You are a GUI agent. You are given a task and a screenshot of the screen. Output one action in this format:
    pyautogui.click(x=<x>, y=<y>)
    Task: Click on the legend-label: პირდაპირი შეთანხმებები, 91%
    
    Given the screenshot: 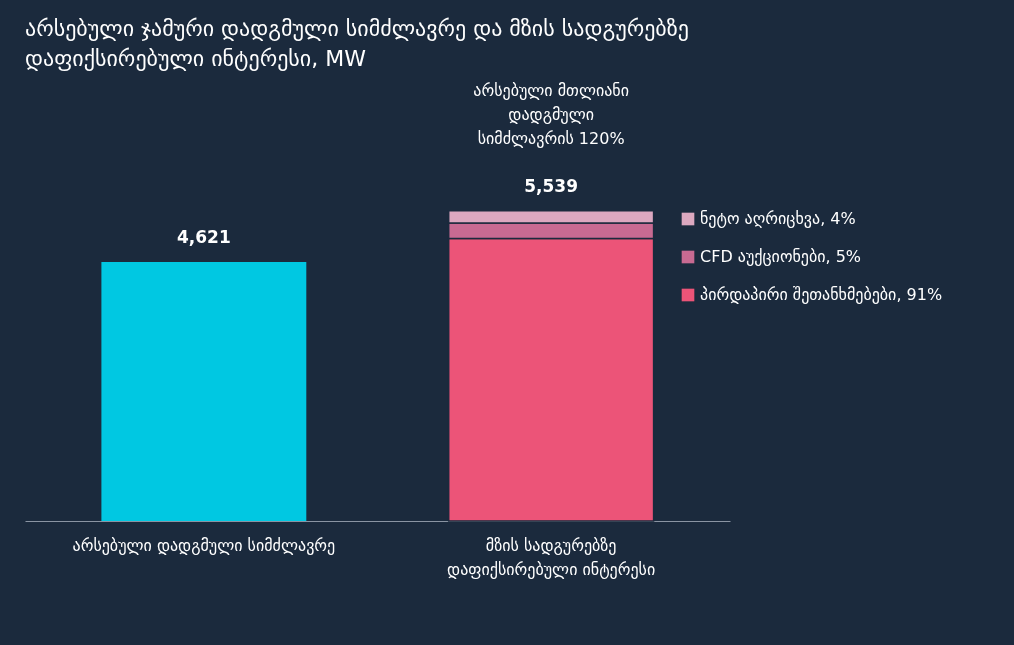 What is the action you would take?
    pyautogui.click(x=821, y=294)
    